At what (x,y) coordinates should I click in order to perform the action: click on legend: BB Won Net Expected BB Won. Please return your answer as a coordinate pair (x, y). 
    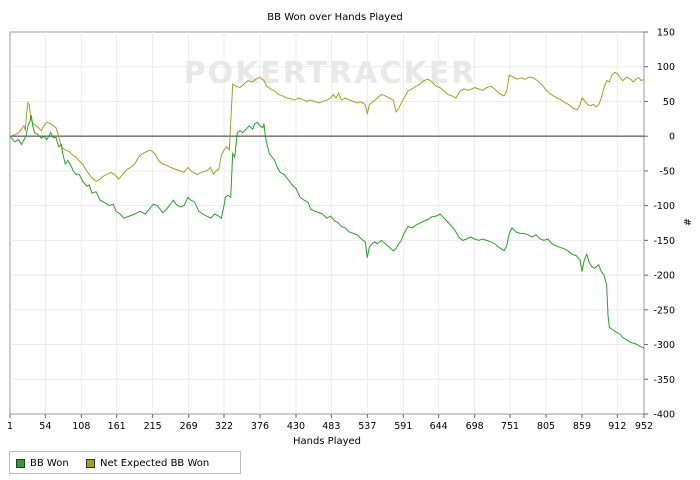
    Looking at the image, I should click on (125, 462).